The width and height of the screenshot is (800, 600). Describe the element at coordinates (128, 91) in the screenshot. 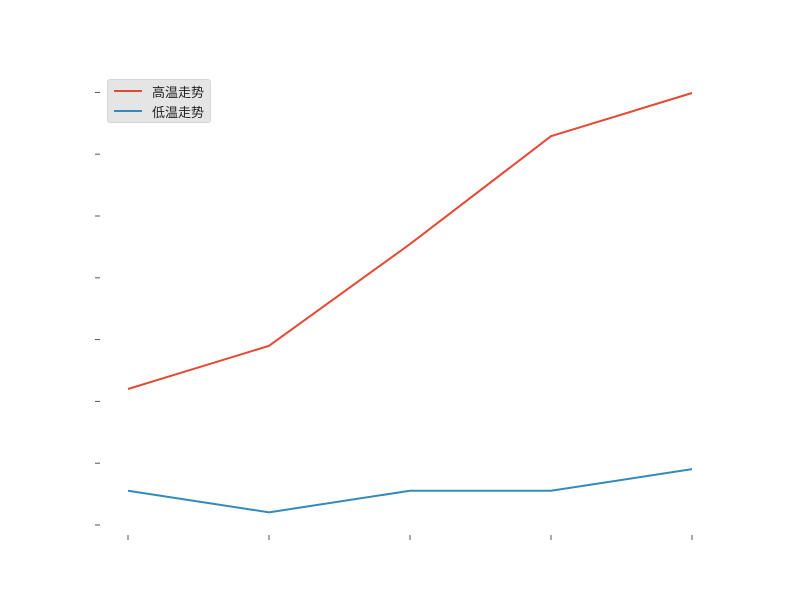

I see `legend-swatch-high` at that location.